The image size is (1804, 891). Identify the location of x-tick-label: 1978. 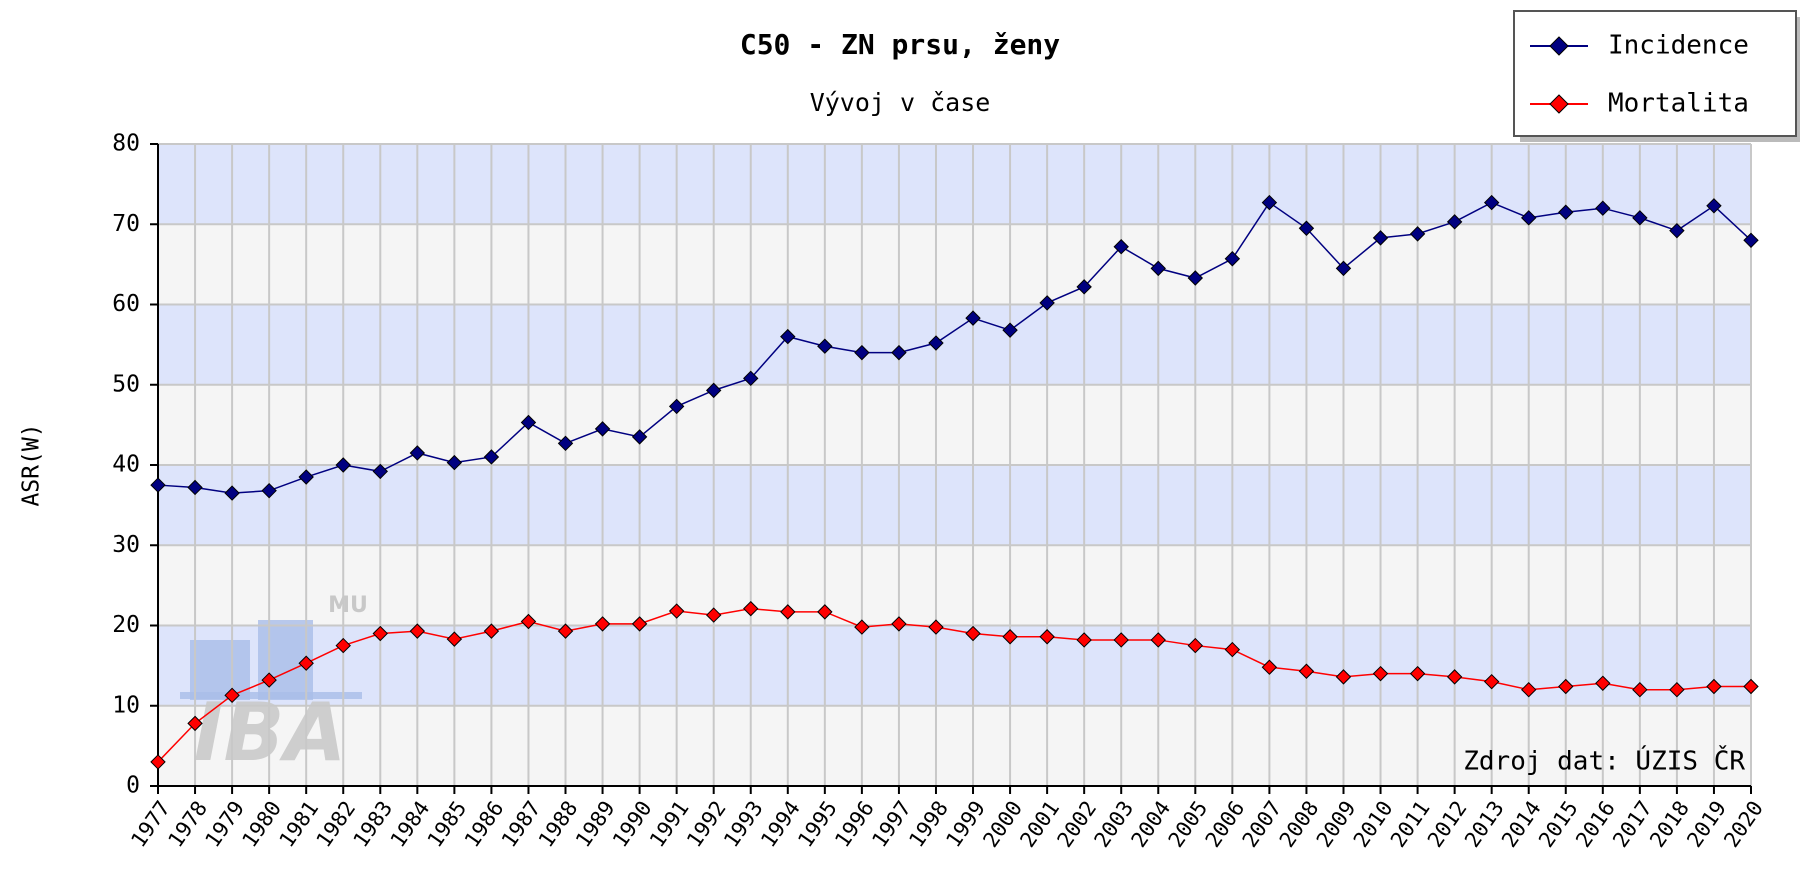
(187, 824).